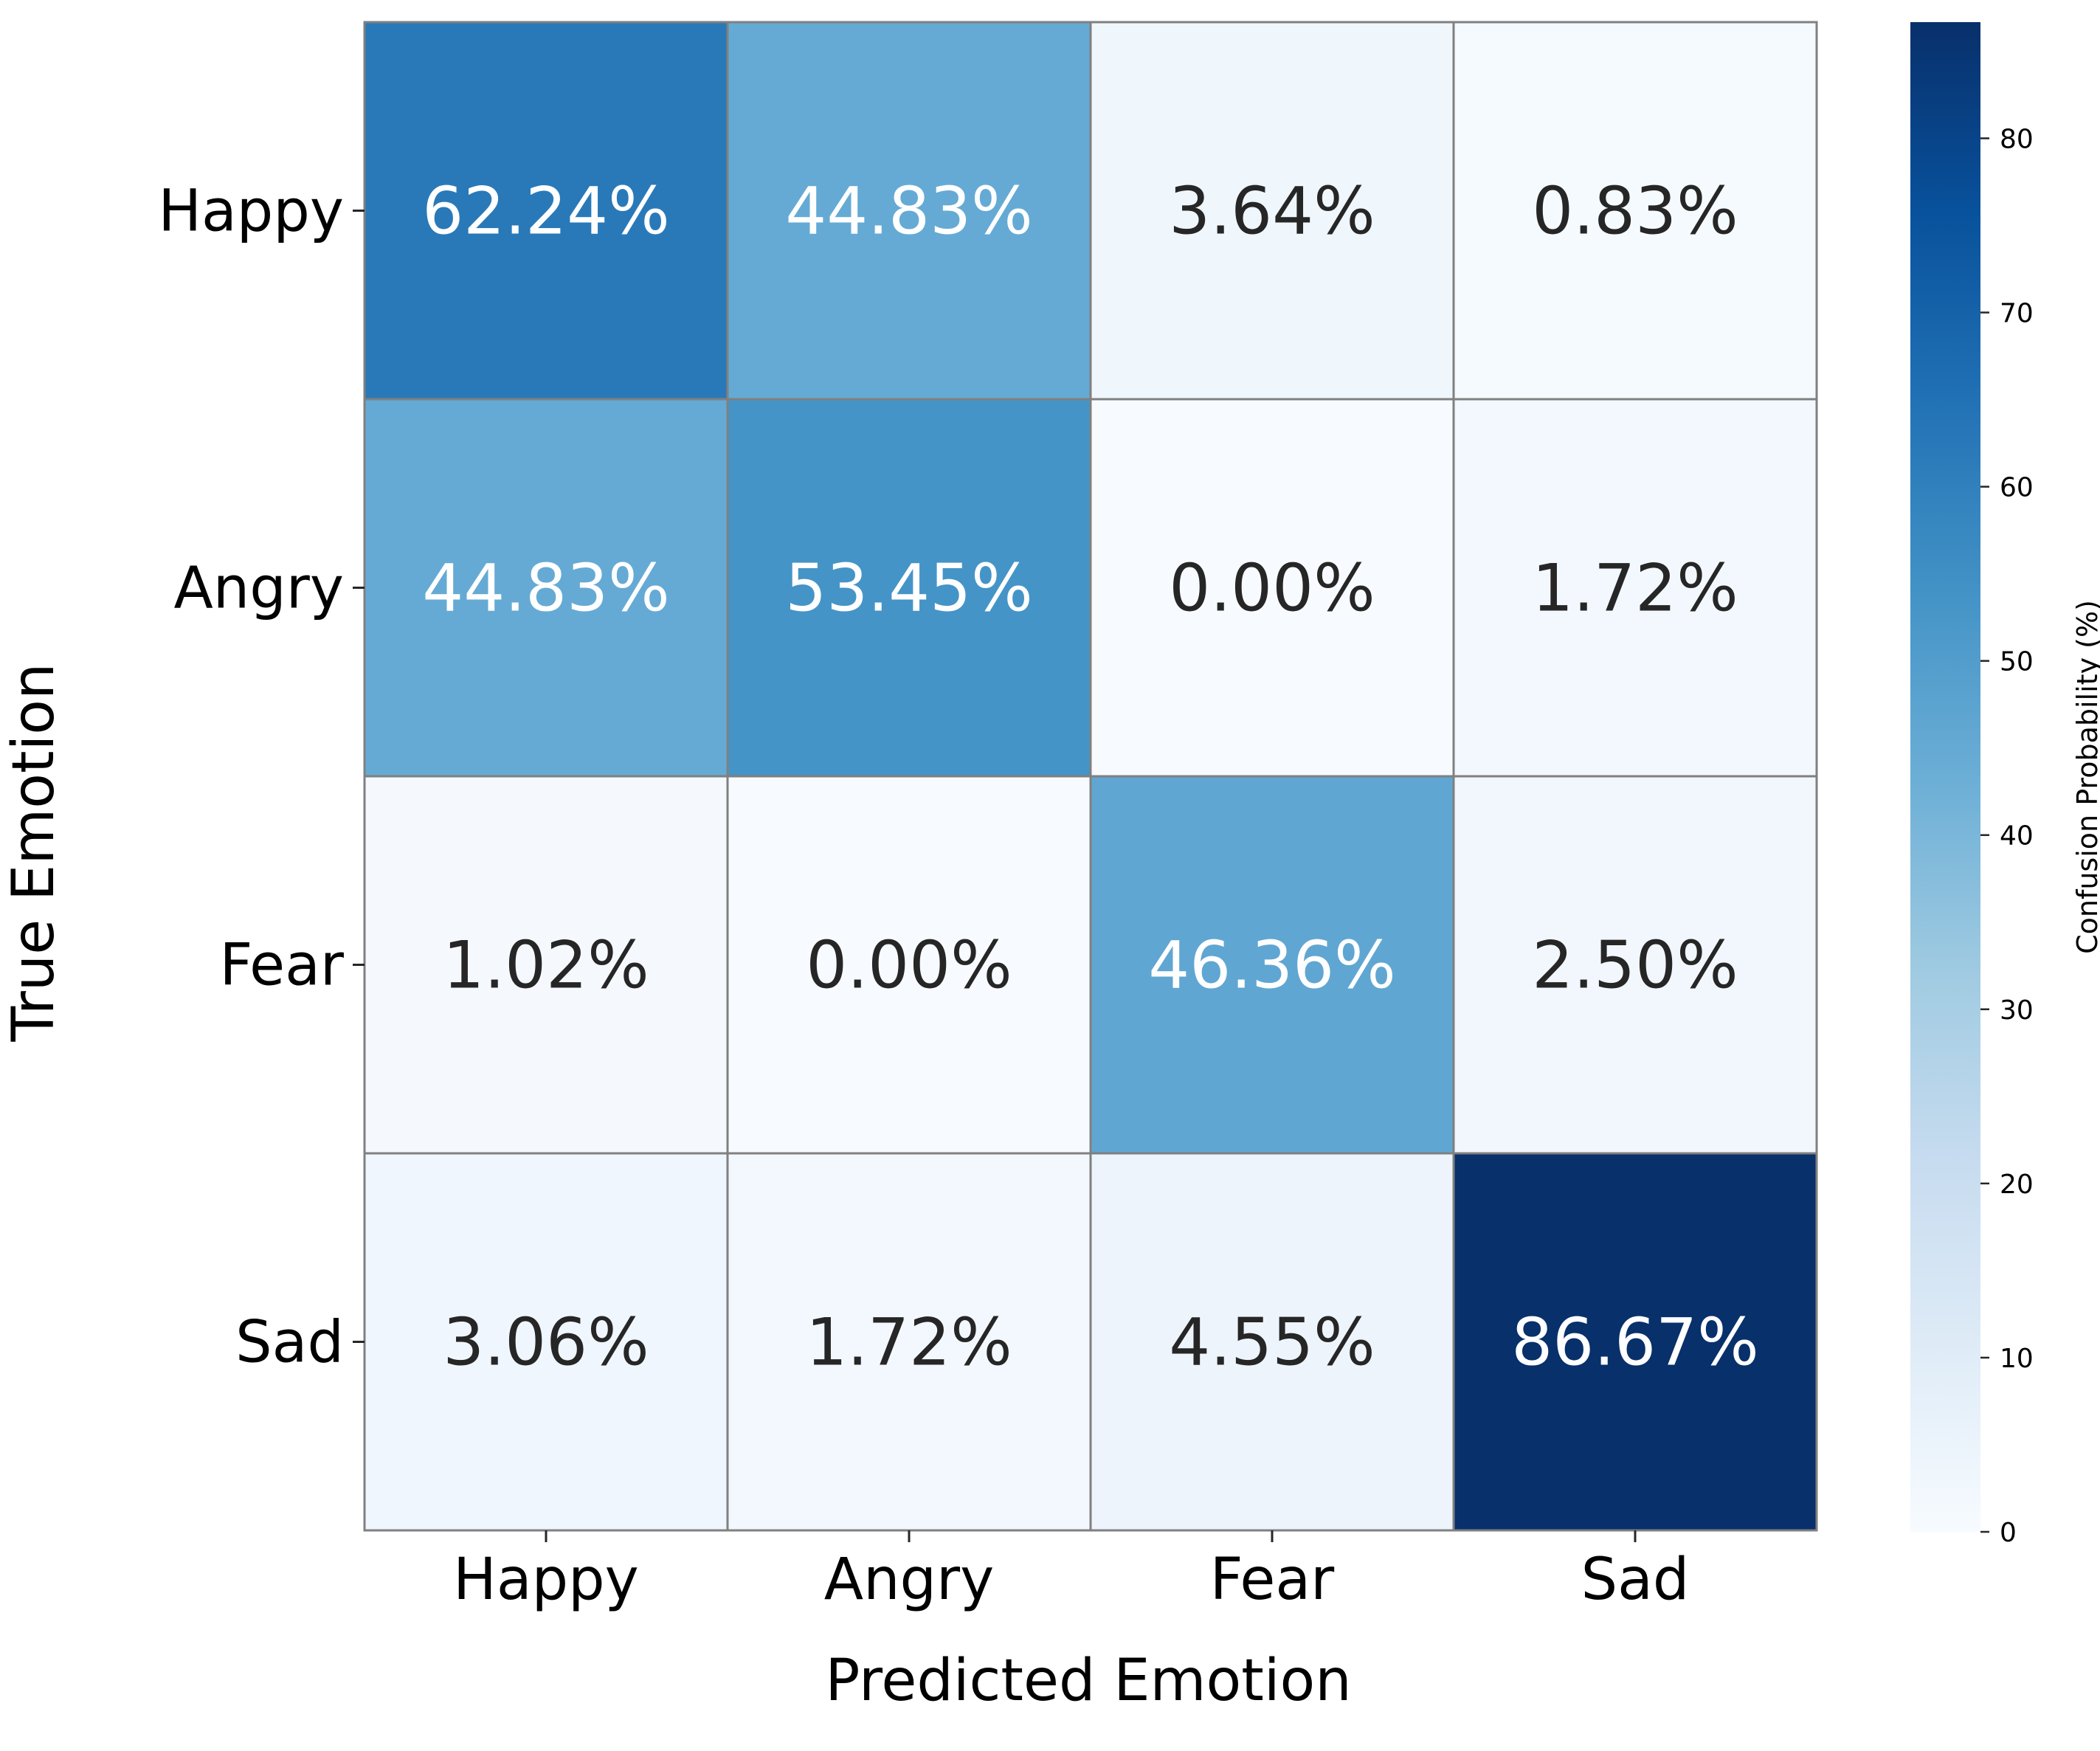 This screenshot has width=2100, height=1751. What do you see at coordinates (2085, 777) in the screenshot?
I see `colorbar-title: Confusion Probability (%)` at bounding box center [2085, 777].